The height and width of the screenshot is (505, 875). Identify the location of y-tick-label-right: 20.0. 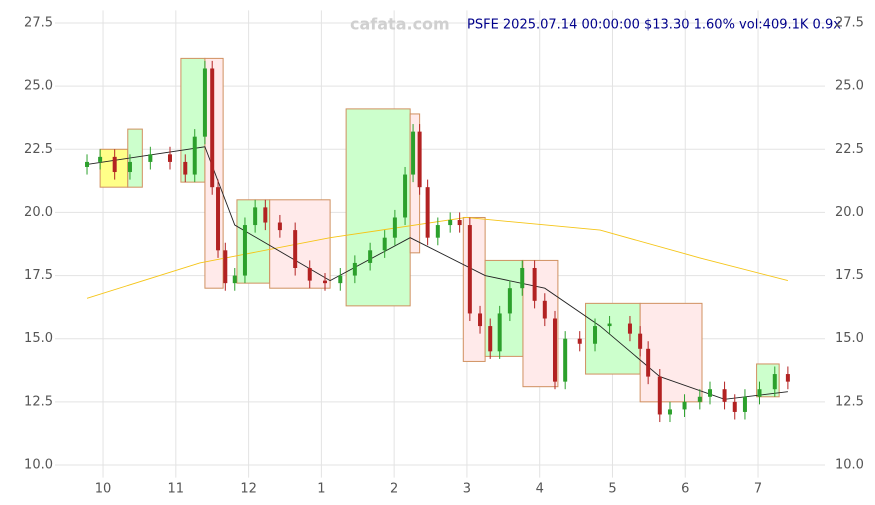
(849, 212).